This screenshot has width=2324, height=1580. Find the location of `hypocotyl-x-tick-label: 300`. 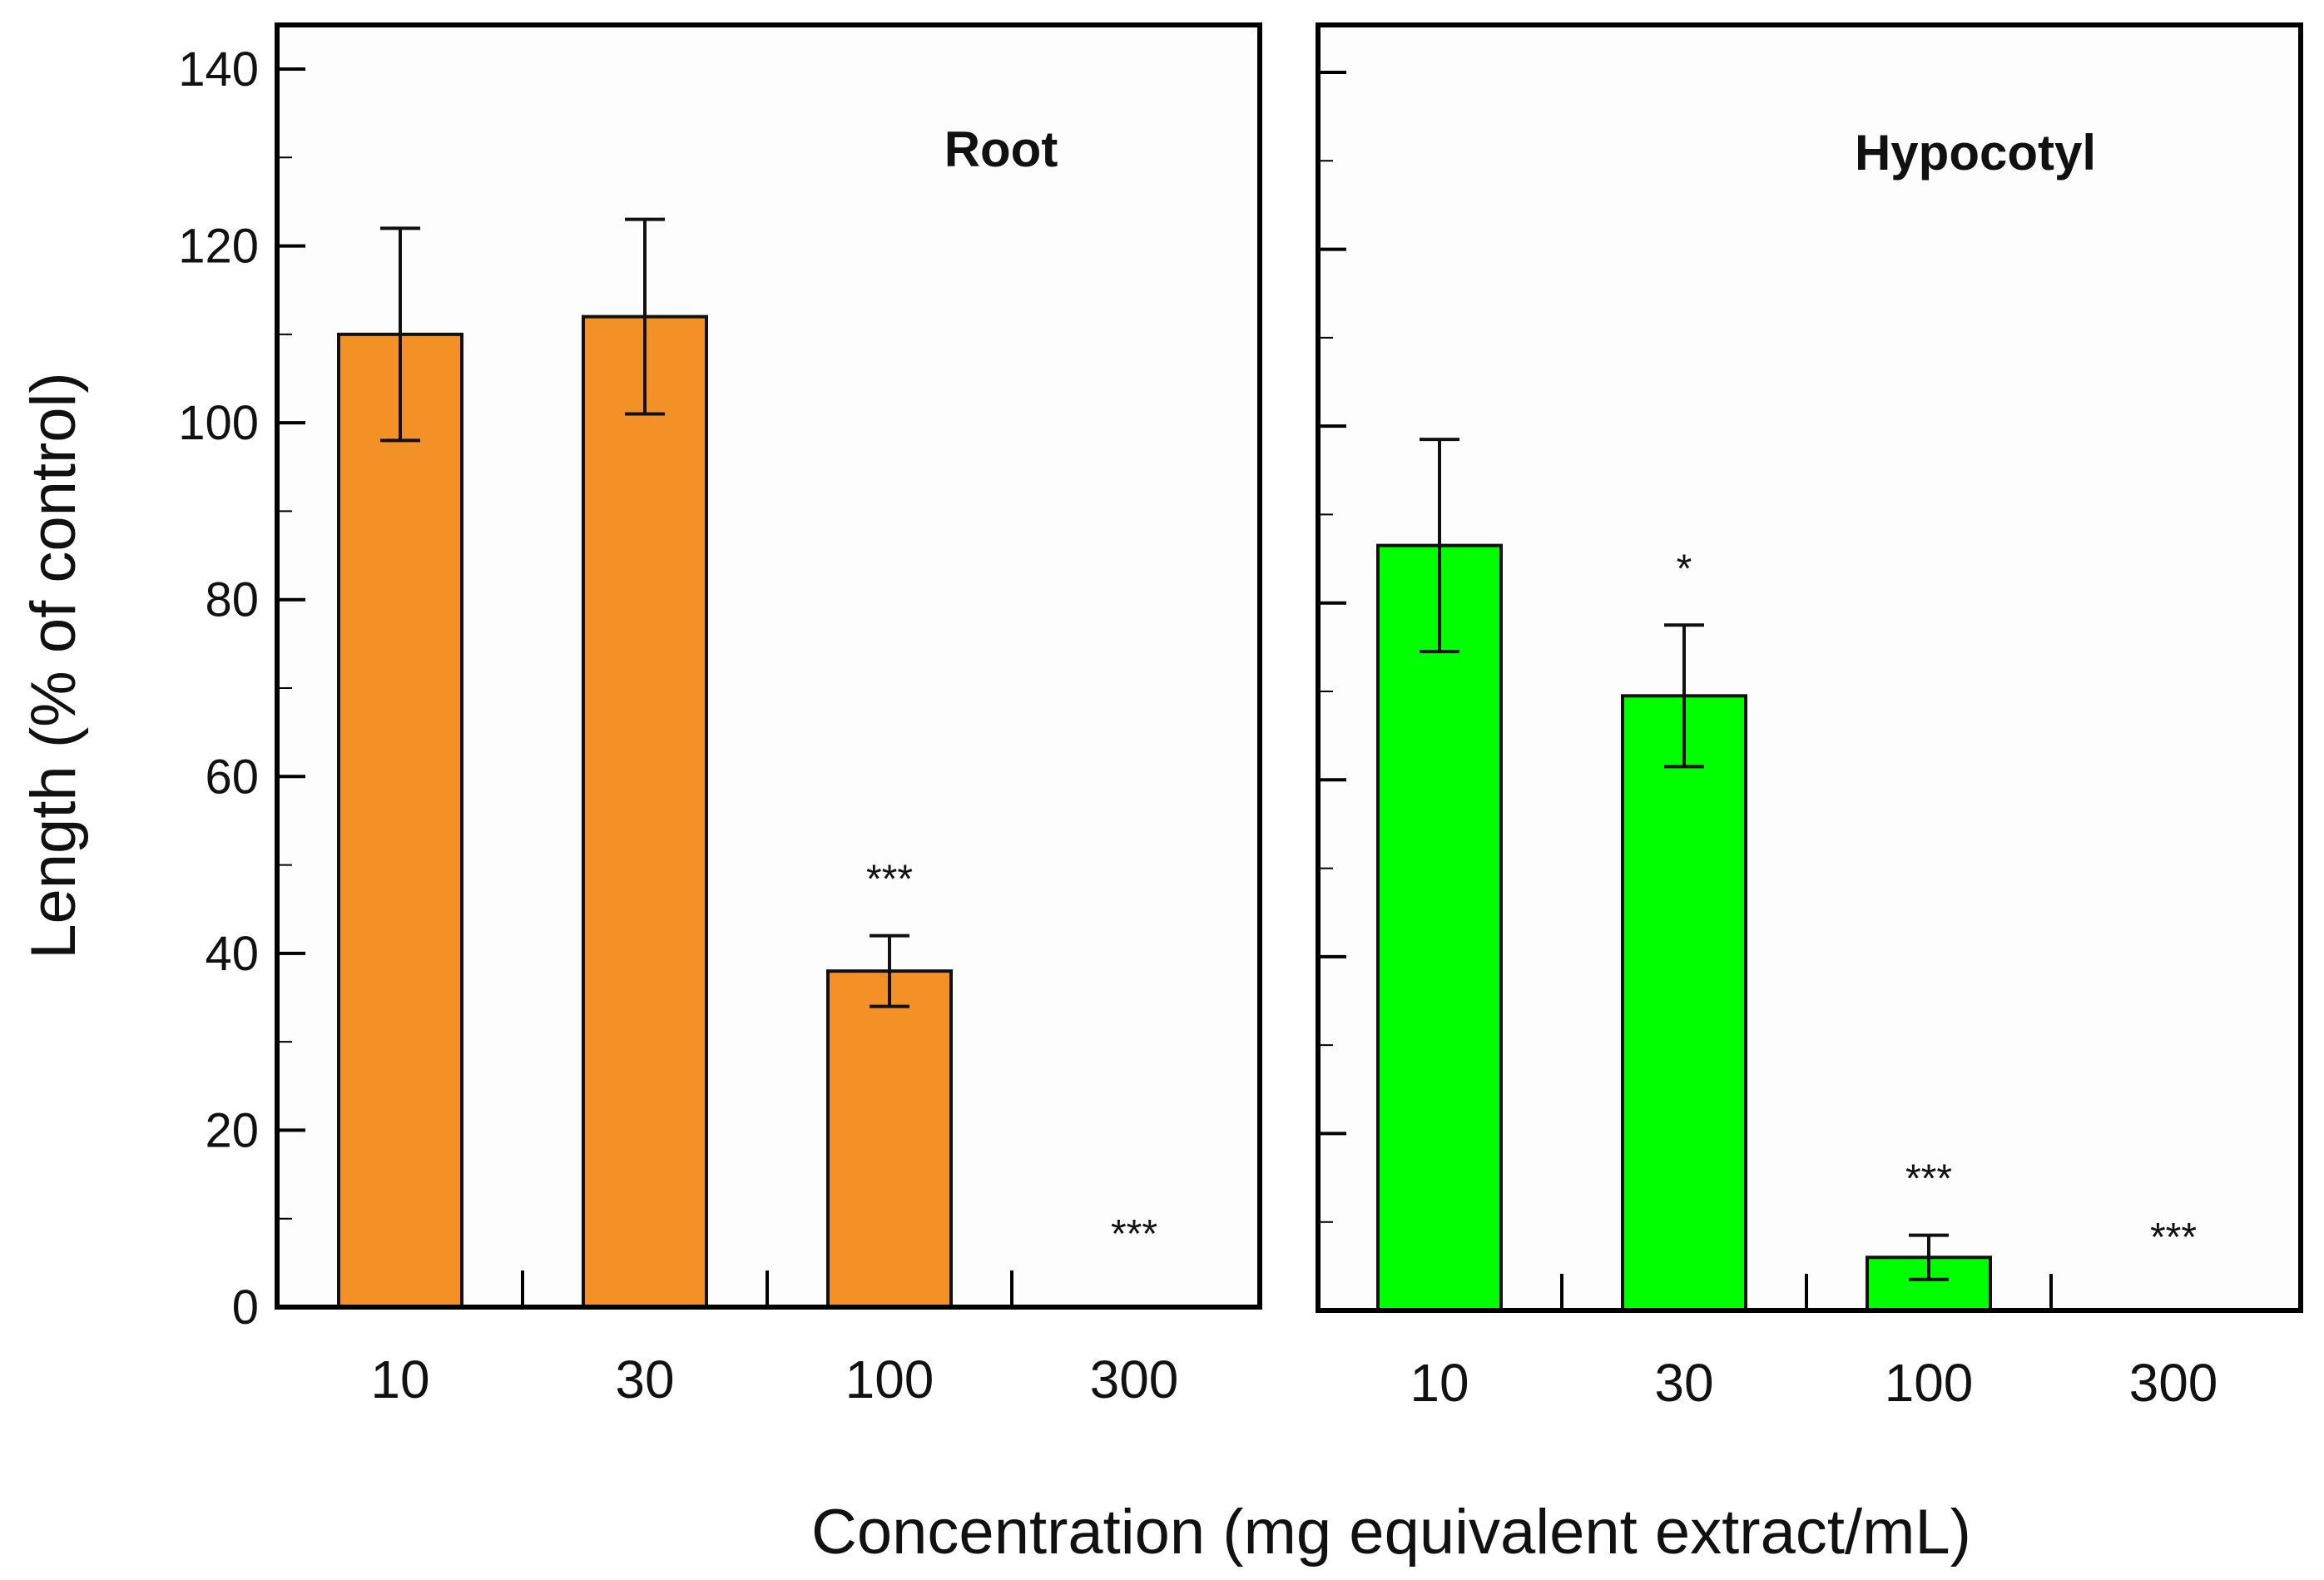

hypocotyl-x-tick-label: 300 is located at coordinates (2173, 1383).